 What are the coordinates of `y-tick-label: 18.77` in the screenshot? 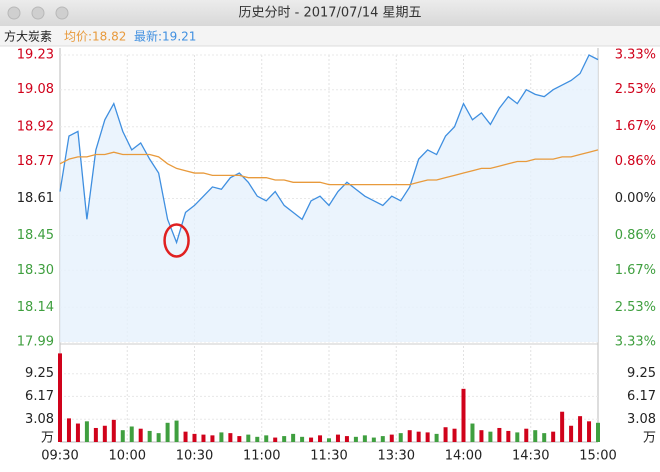 It's located at (35, 161).